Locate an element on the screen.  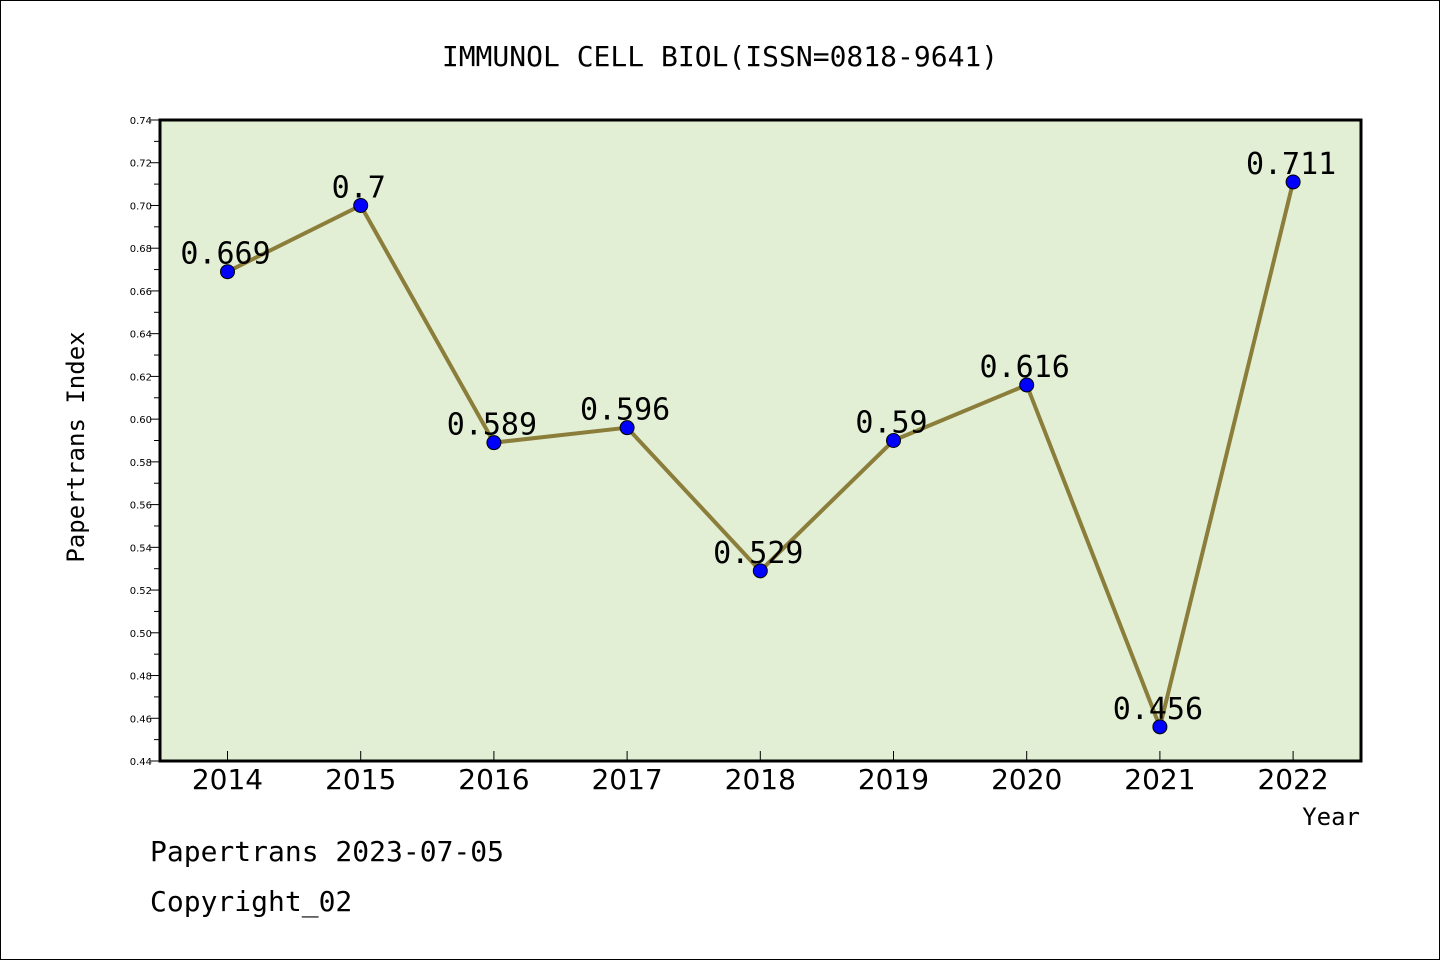
y-tick-label: 0.70 is located at coordinates (141, 206).